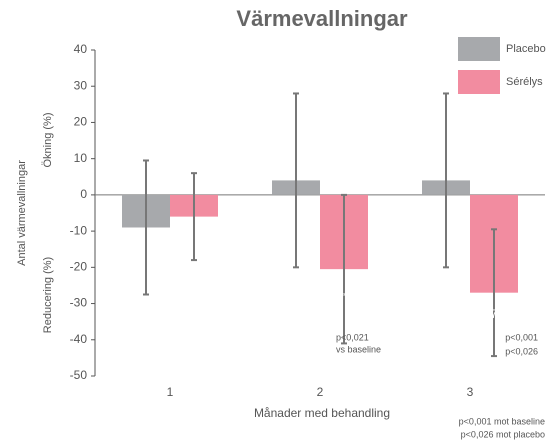 The width and height of the screenshot is (548, 442). I want to click on data-label: -20,5%, so click(344, 290).